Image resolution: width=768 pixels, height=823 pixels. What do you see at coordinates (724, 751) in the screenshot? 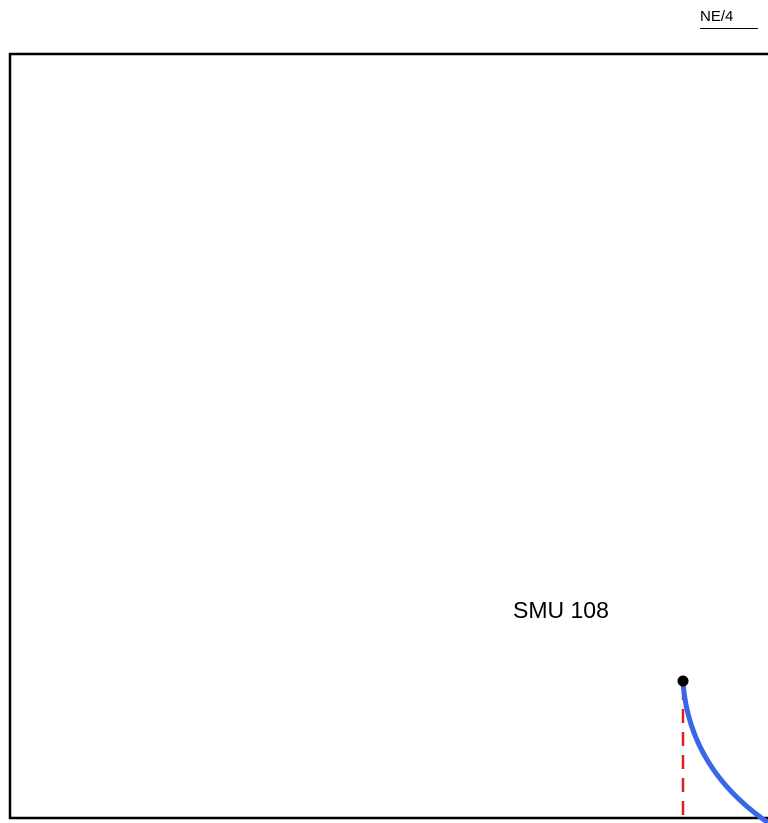
I see `route-curve` at bounding box center [724, 751].